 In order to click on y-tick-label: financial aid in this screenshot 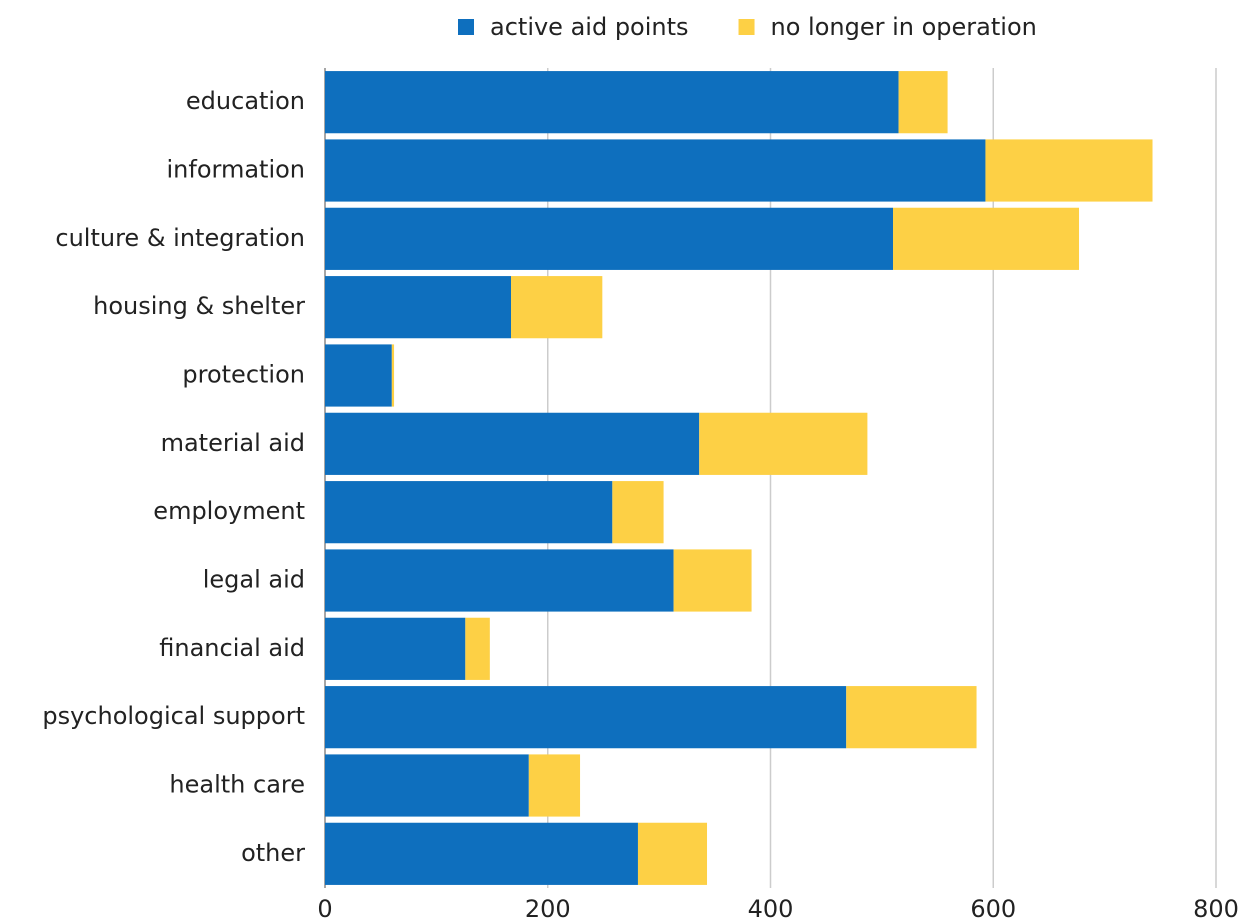, I will do `click(232, 648)`.